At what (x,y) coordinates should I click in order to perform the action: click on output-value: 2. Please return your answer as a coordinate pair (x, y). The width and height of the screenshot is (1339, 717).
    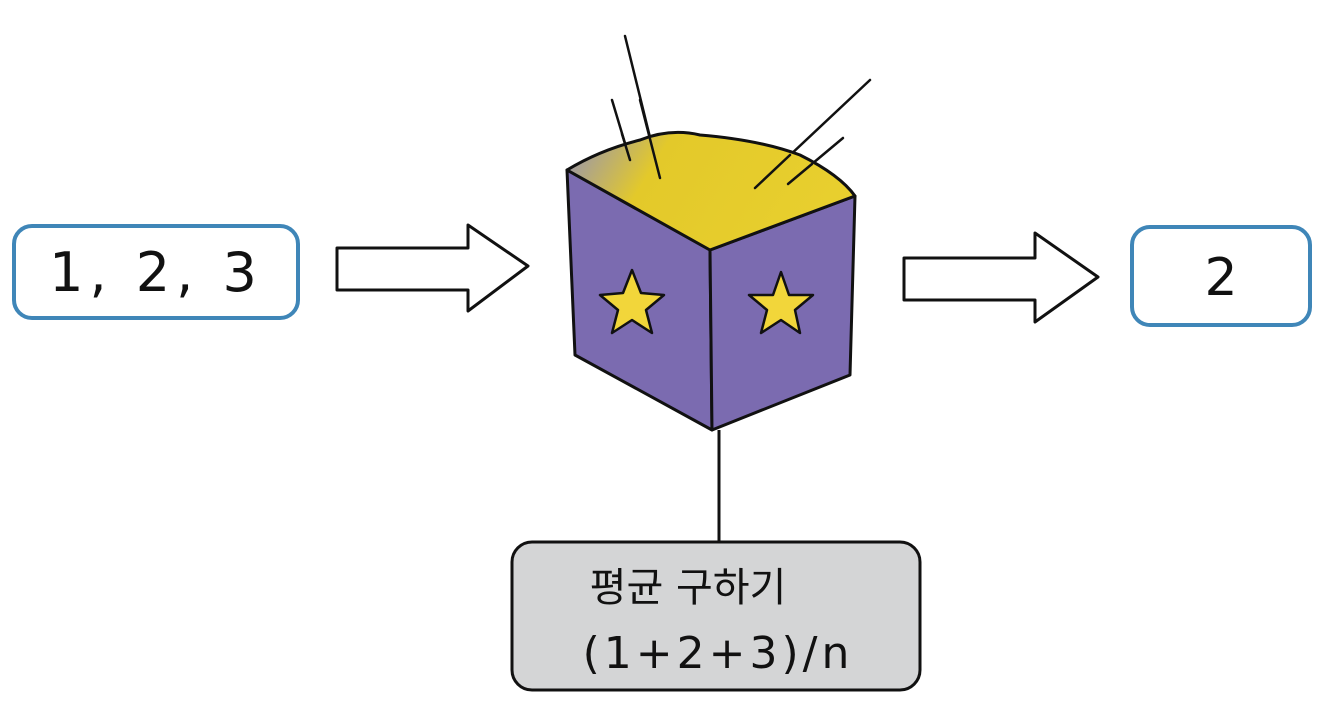
    Looking at the image, I should click on (1220, 278).